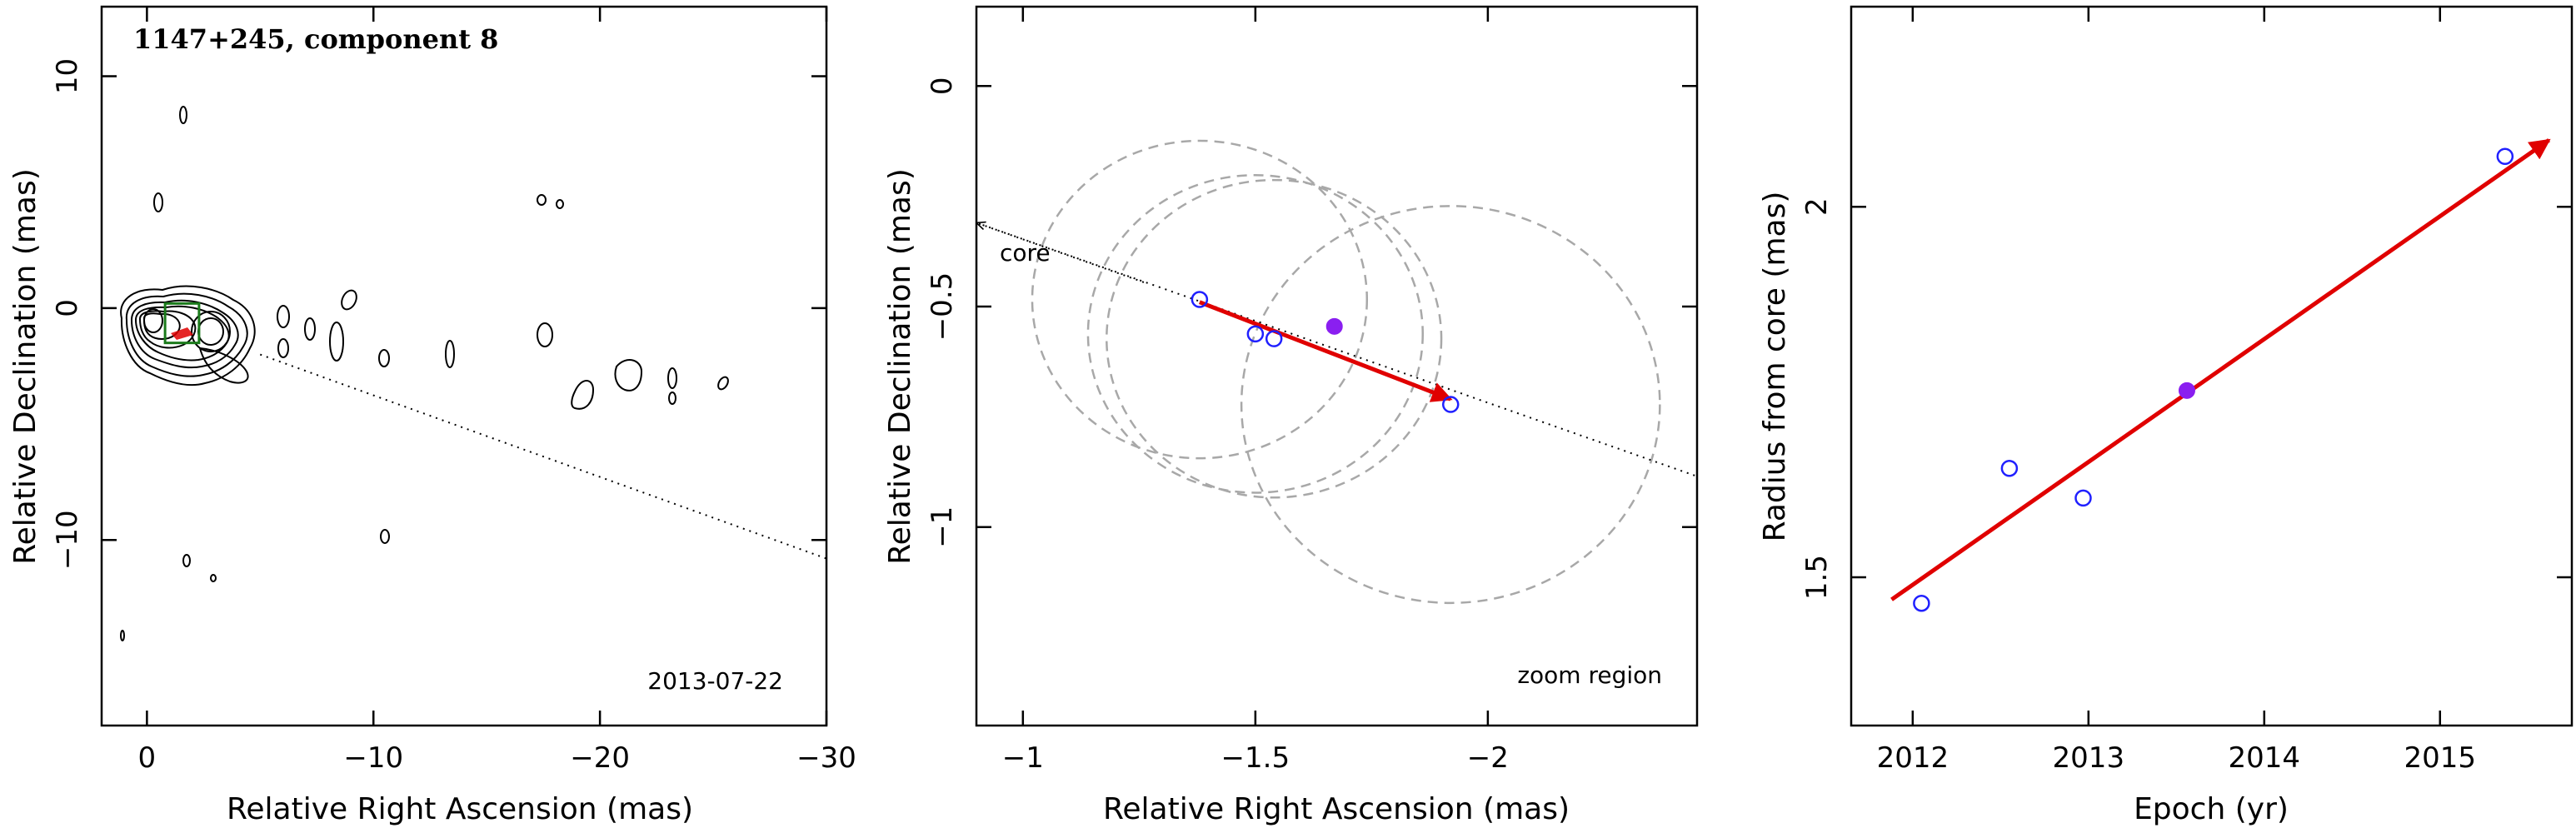 This screenshot has width=2576, height=833. Describe the element at coordinates (182, 323) in the screenshot. I see `zoom-region-box` at that location.